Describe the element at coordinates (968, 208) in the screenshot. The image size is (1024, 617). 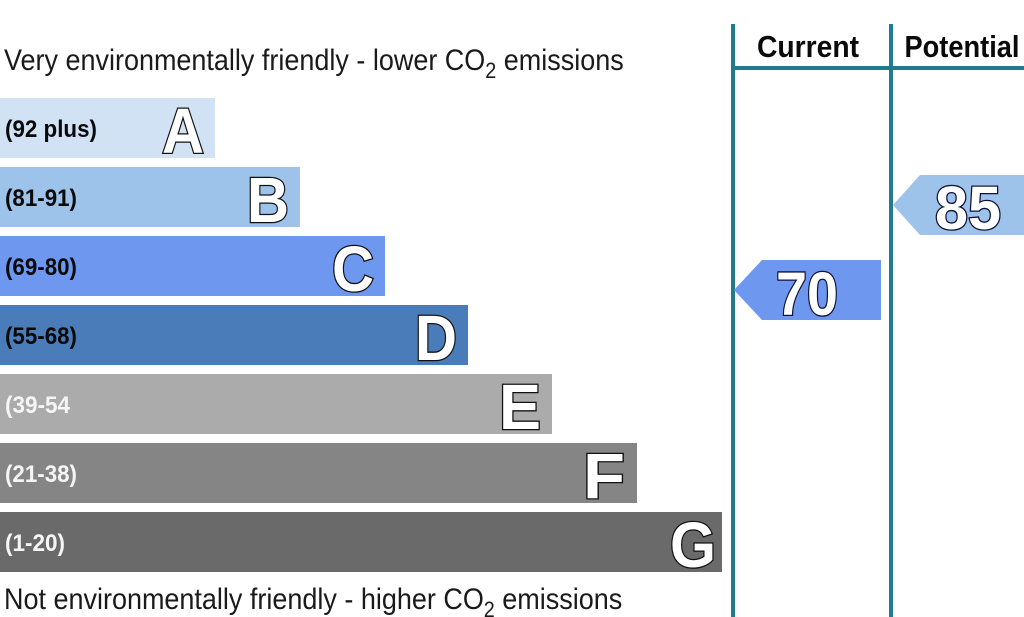
I see `svg-text: 85` at that location.